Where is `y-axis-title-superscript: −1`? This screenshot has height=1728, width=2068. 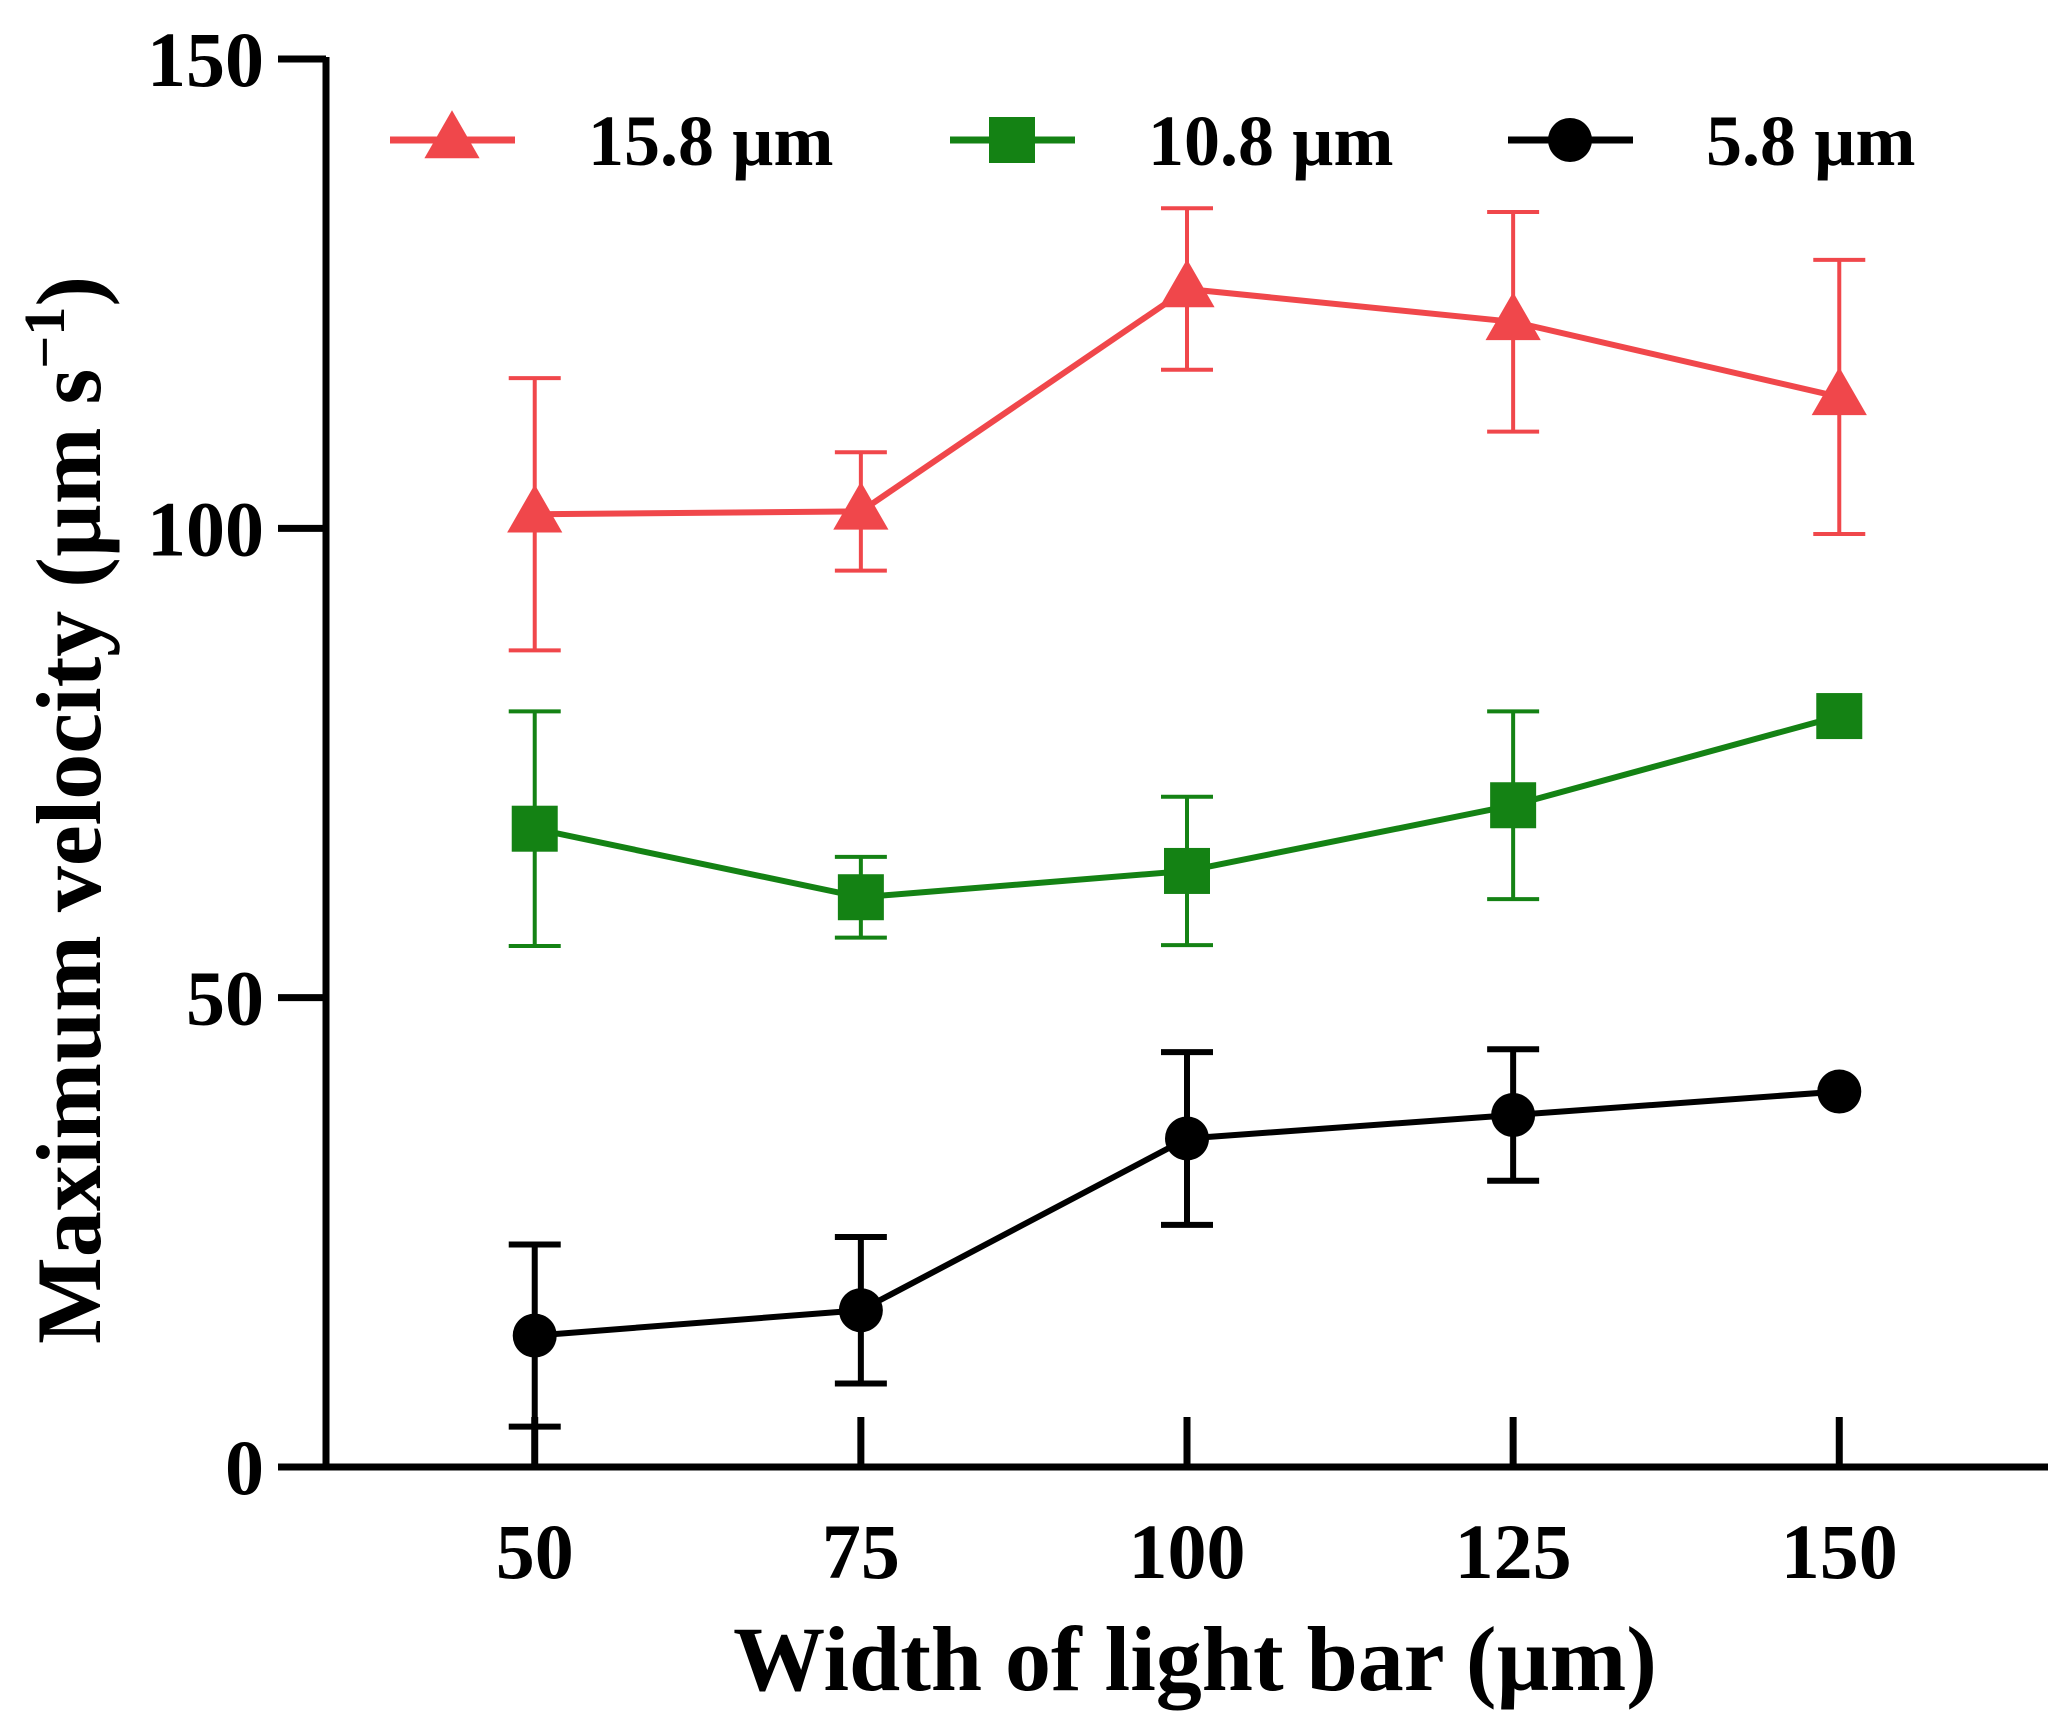
y-axis-title-superscript: −1 is located at coordinates (44, 338).